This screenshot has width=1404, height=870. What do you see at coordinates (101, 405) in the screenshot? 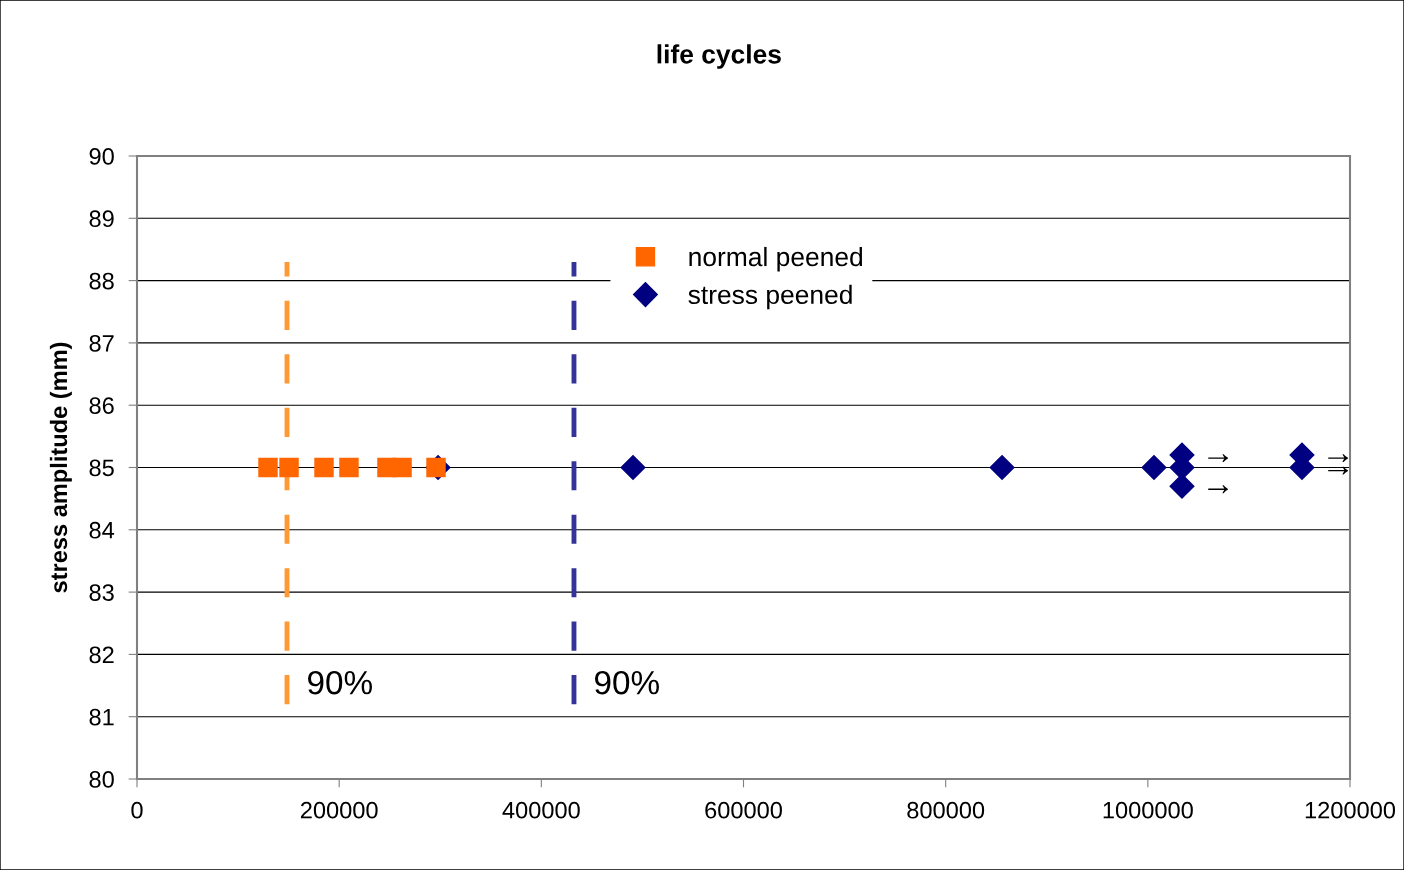
I see `y-tick-label: 86` at bounding box center [101, 405].